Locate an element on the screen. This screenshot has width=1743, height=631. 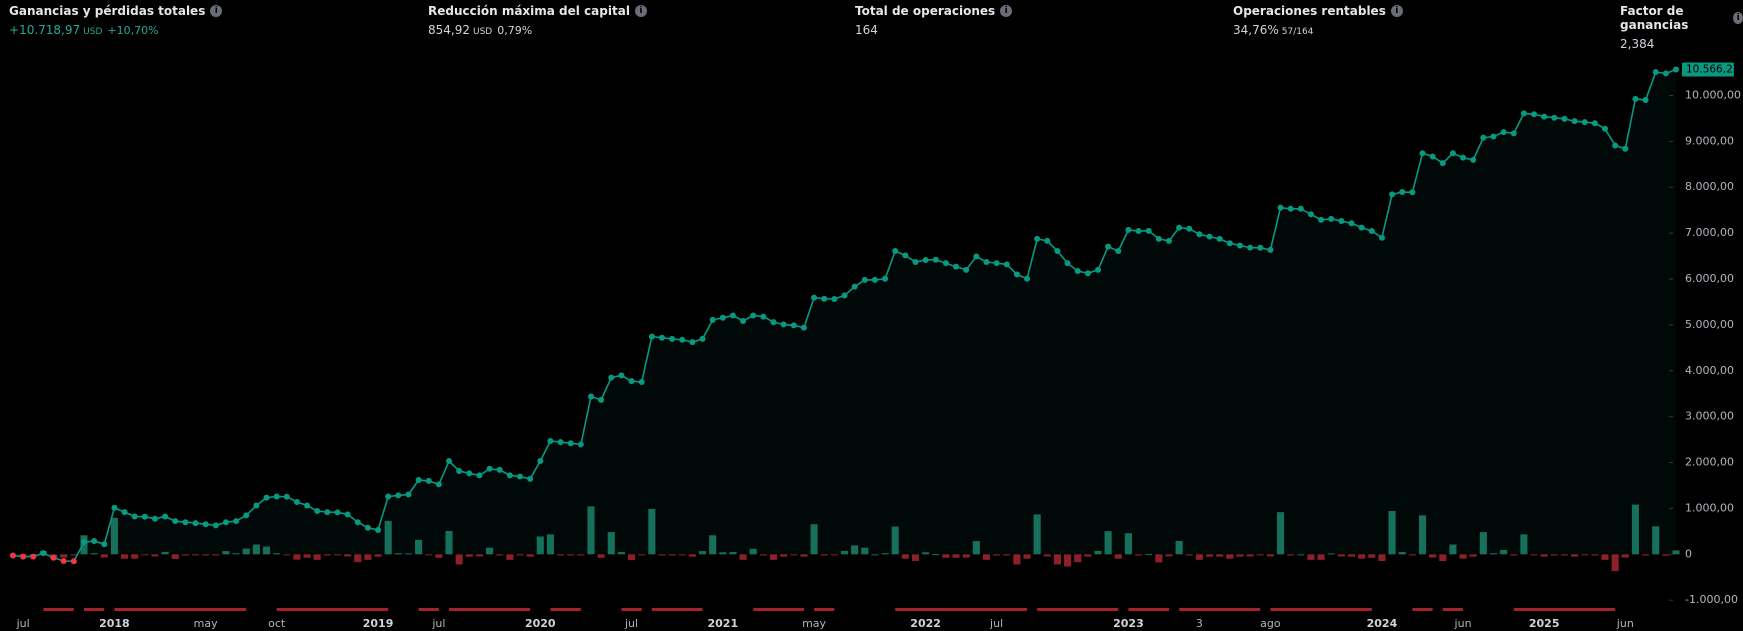
stat-title-text: Reducción máxima del capital is located at coordinates (529, 11).